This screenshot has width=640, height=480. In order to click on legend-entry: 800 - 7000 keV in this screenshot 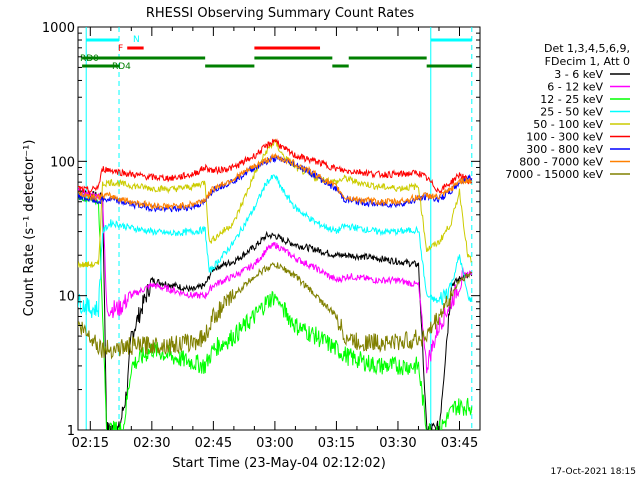, I will do `click(561, 162)`.